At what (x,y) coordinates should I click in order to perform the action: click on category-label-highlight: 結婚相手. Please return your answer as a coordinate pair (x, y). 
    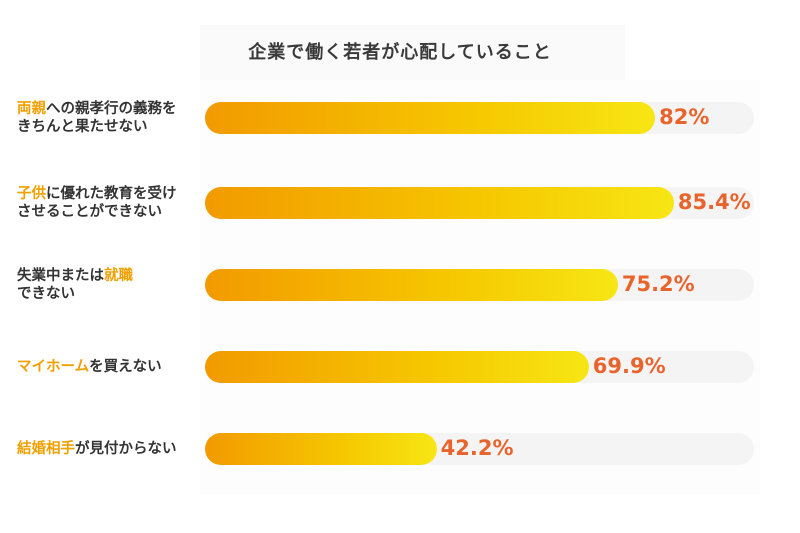
    Looking at the image, I should click on (46, 449).